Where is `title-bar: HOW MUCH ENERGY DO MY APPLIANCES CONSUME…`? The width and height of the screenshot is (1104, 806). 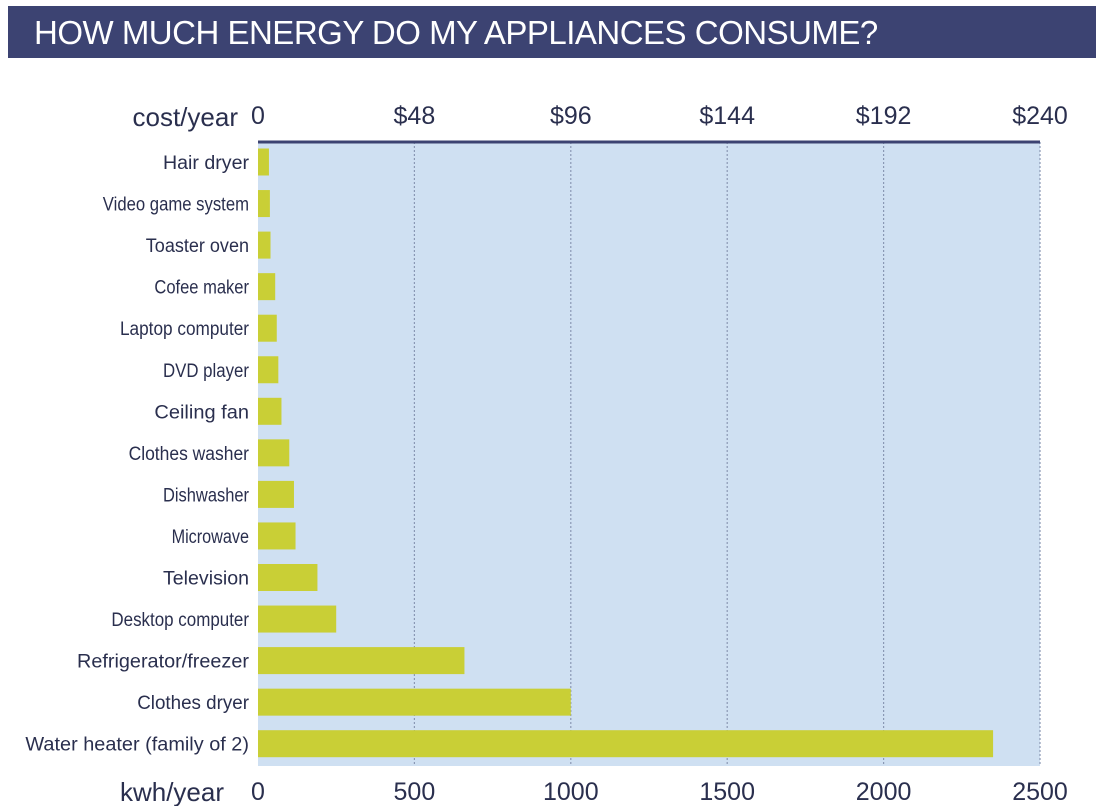
title-bar: HOW MUCH ENERGY DO MY APPLIANCES CONSUME… is located at coordinates (552, 32).